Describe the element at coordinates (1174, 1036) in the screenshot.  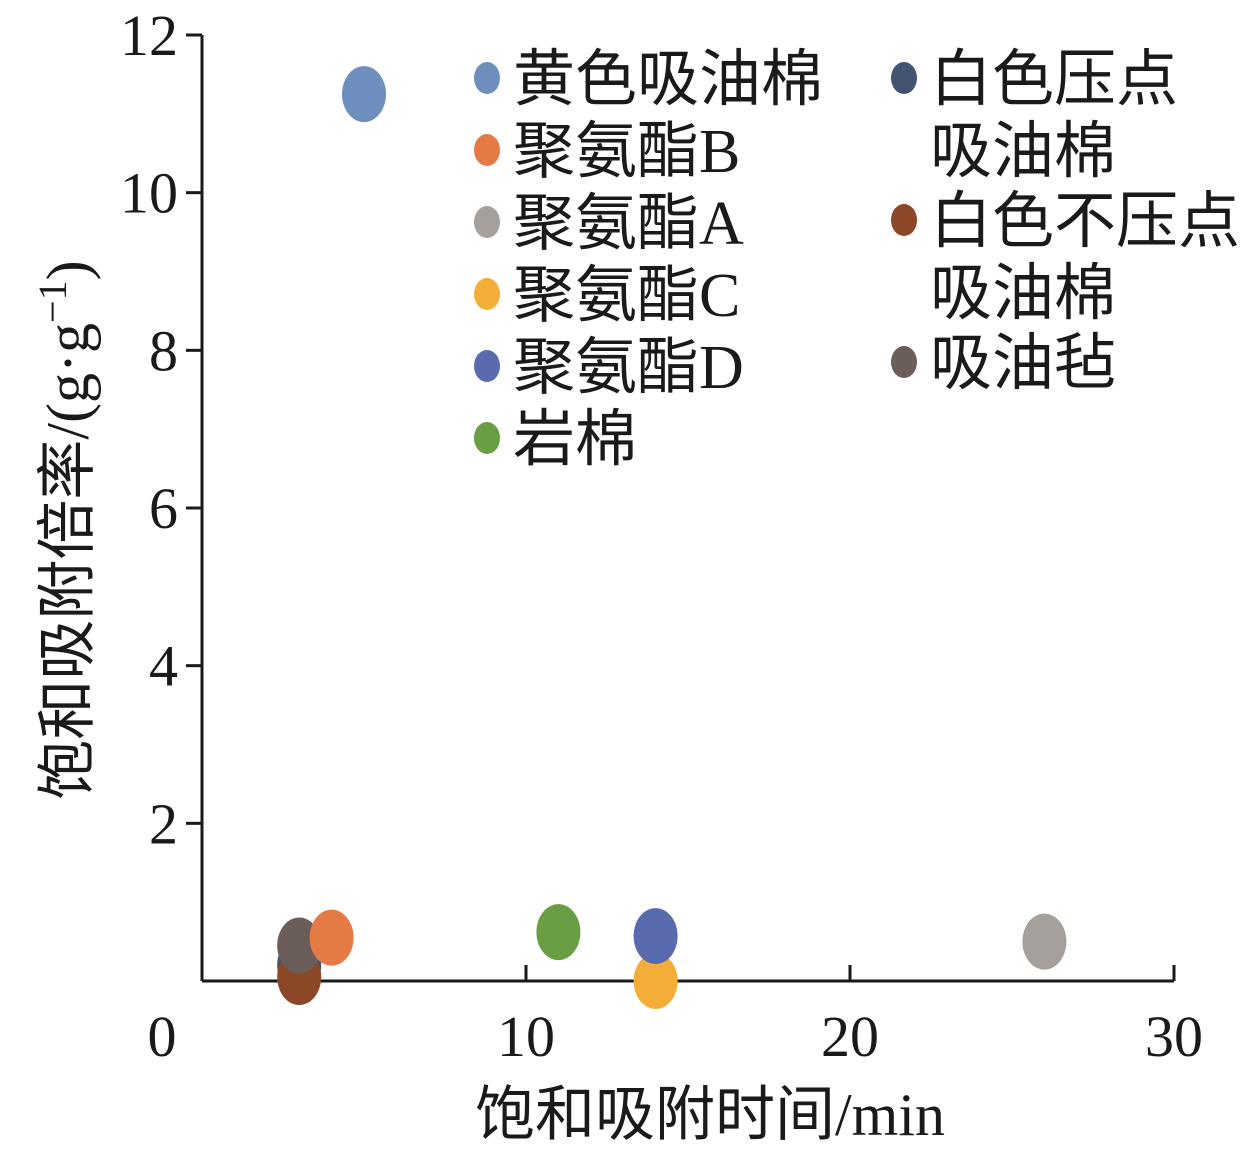
I see `x-tick-label: 30` at that location.